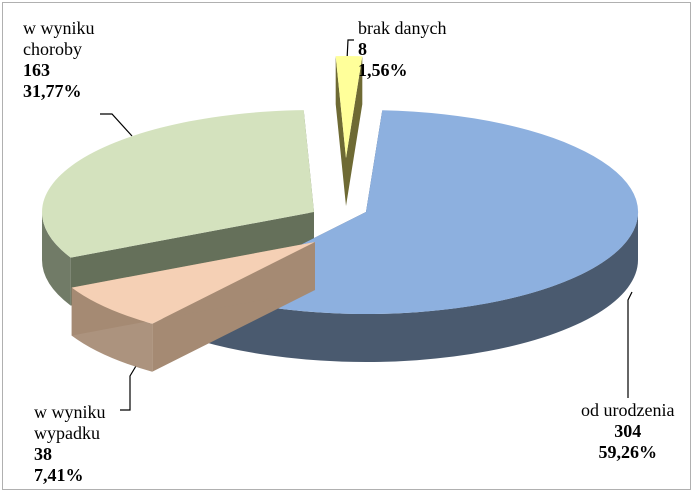 This screenshot has height=492, width=693. Describe the element at coordinates (193, 283) in the screenshot. I see `slice-wypadku-top` at that location.